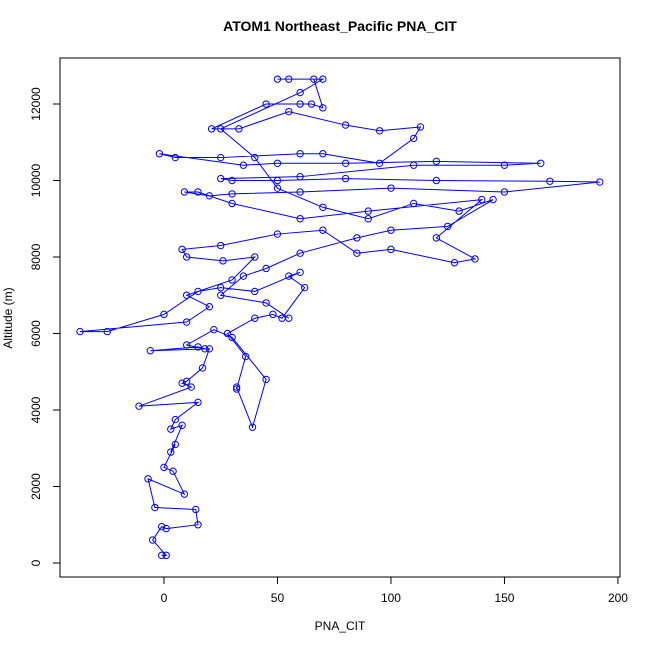 This screenshot has width=650, height=655. I want to click on y-axis-label: Altitude (m), so click(8, 317).